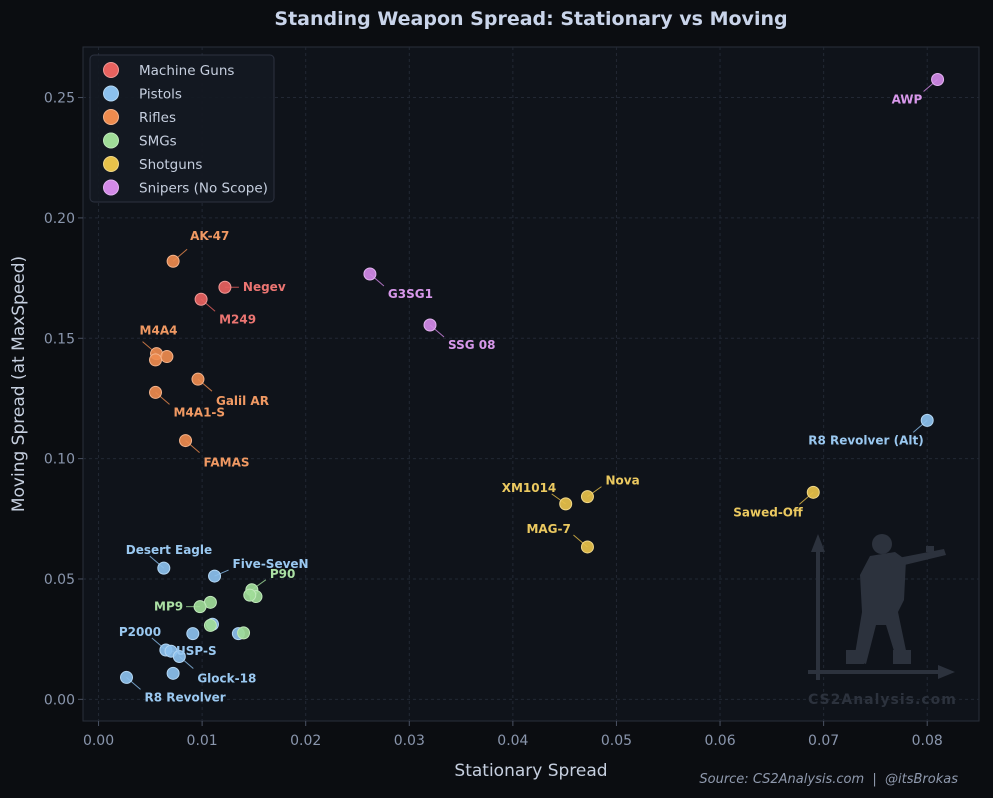 The image size is (993, 798). I want to click on point-label: USP-S, so click(196, 651).